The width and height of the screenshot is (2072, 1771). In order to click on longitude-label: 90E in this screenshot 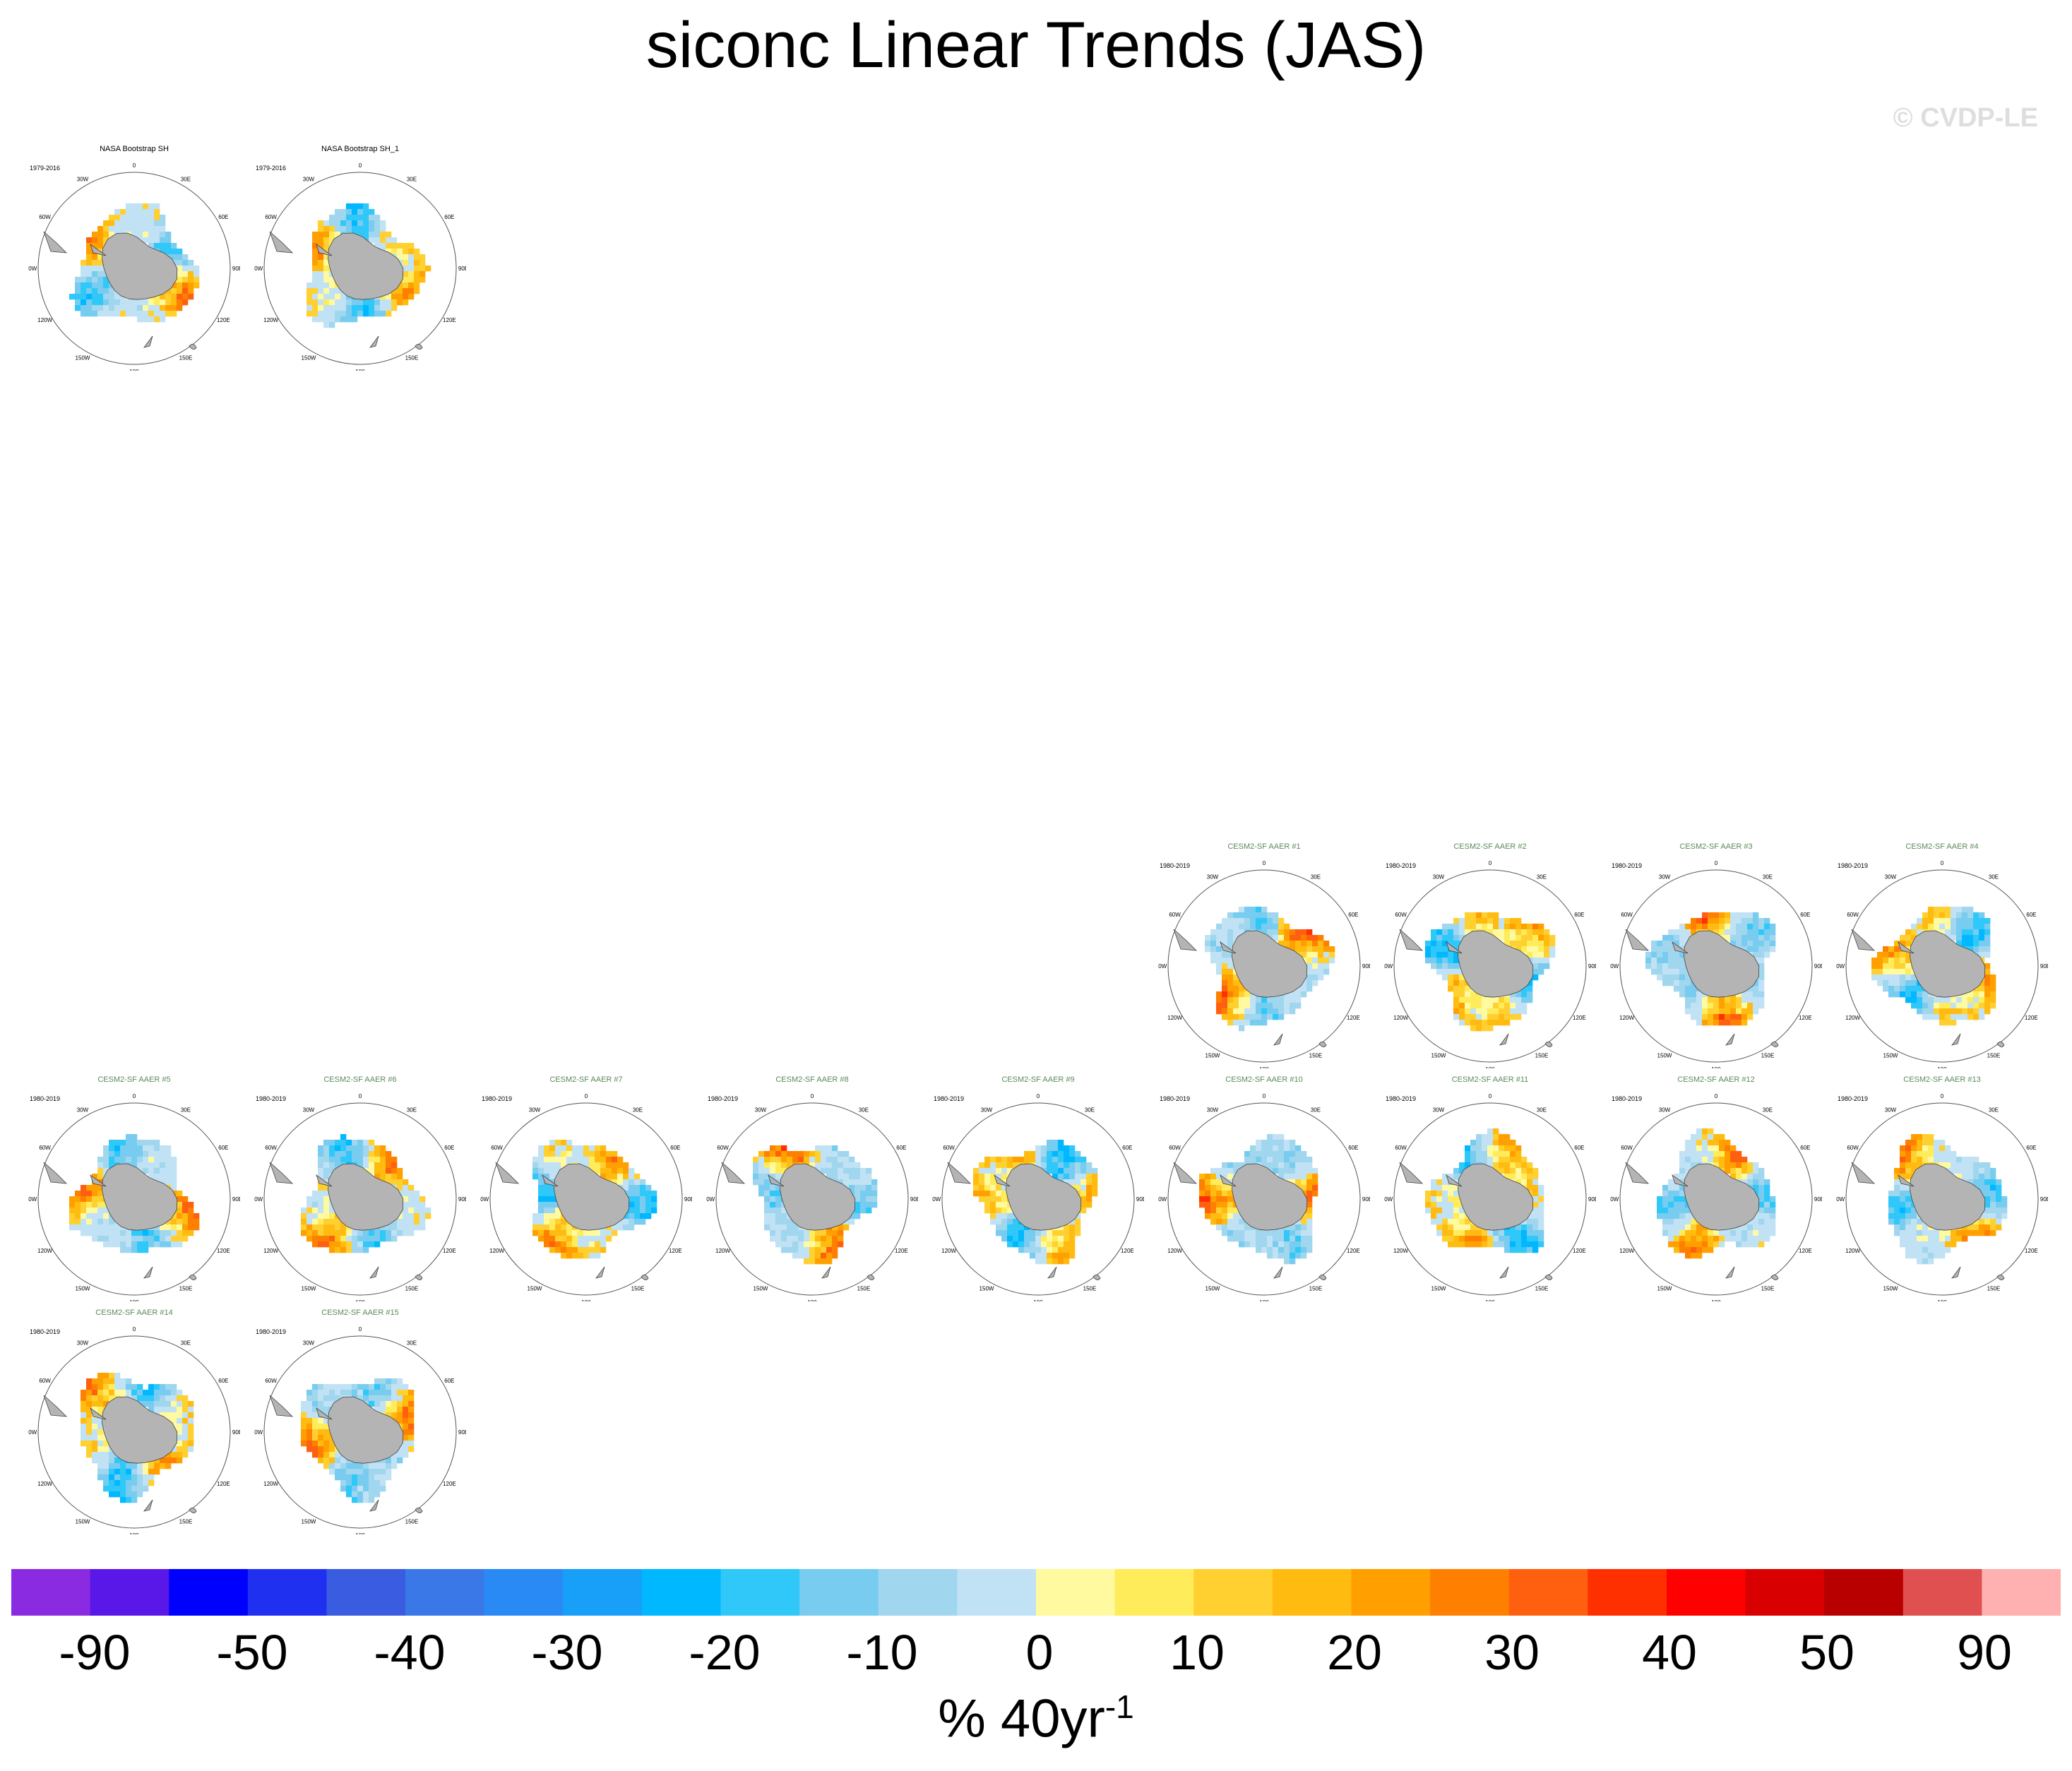, I will do `click(1366, 966)`.